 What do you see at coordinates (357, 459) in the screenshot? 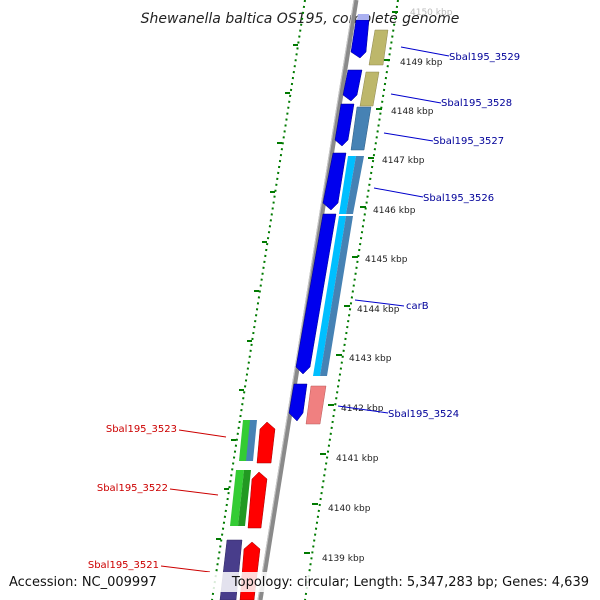
I see `ruler-label-4141: 4141 kbp` at bounding box center [357, 459].